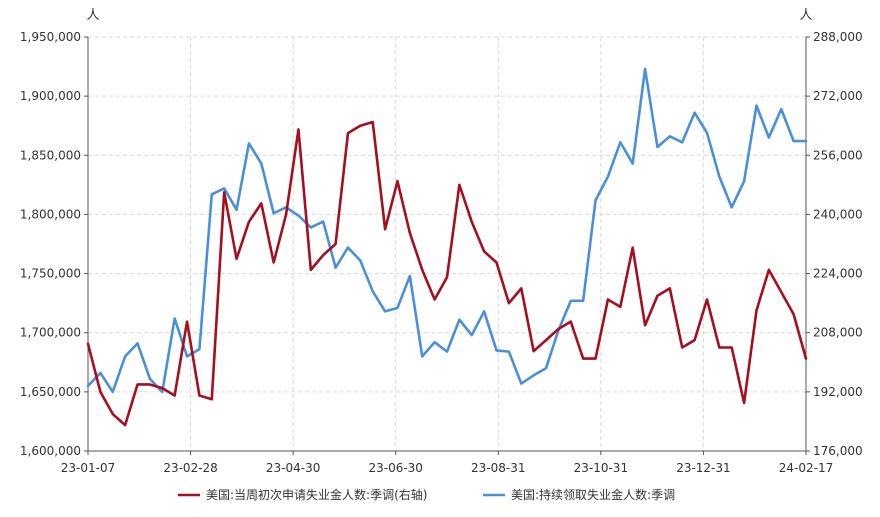  Describe the element at coordinates (316, 494) in the screenshot. I see `legend-label: 美国:当周初次申请失业金人数:季调(右轴)` at that location.